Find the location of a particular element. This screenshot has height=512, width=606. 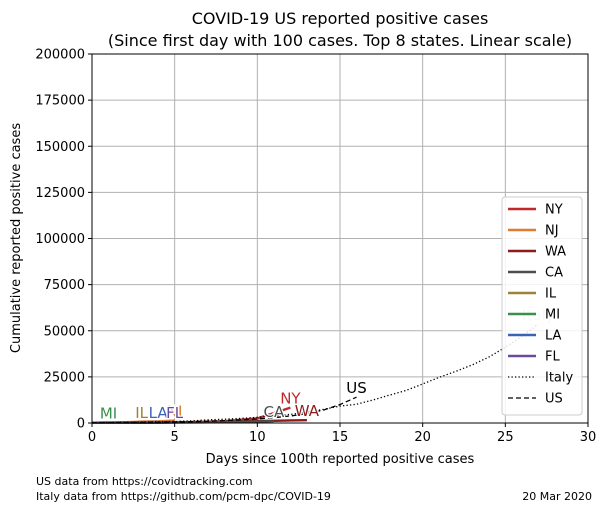

x-axis-label: Days since 100th reported positive cases is located at coordinates (340, 459).